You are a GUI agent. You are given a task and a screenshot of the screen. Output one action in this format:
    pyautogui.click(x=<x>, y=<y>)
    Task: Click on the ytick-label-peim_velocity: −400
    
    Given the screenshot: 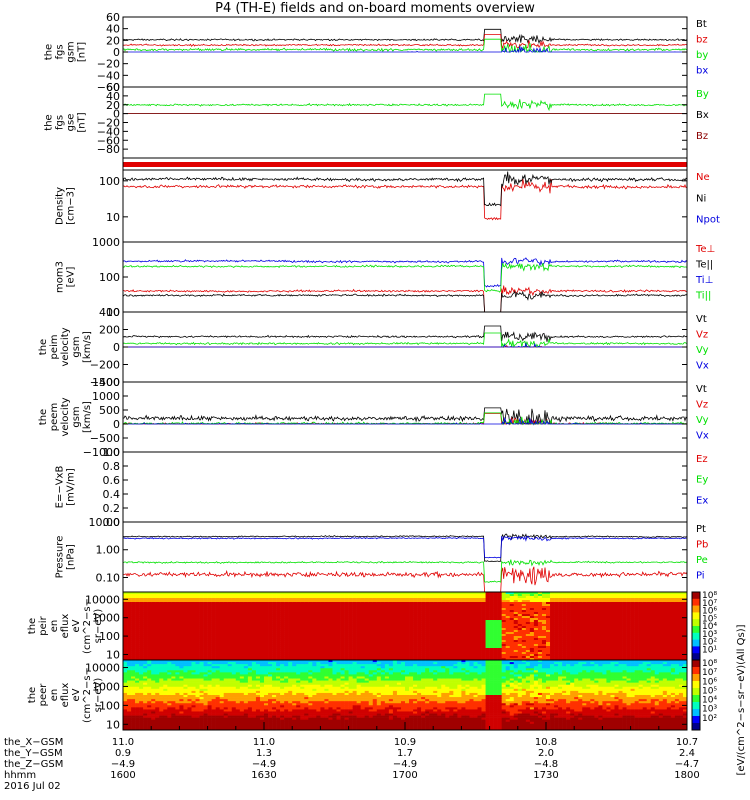 What is the action you would take?
    pyautogui.click(x=105, y=382)
    